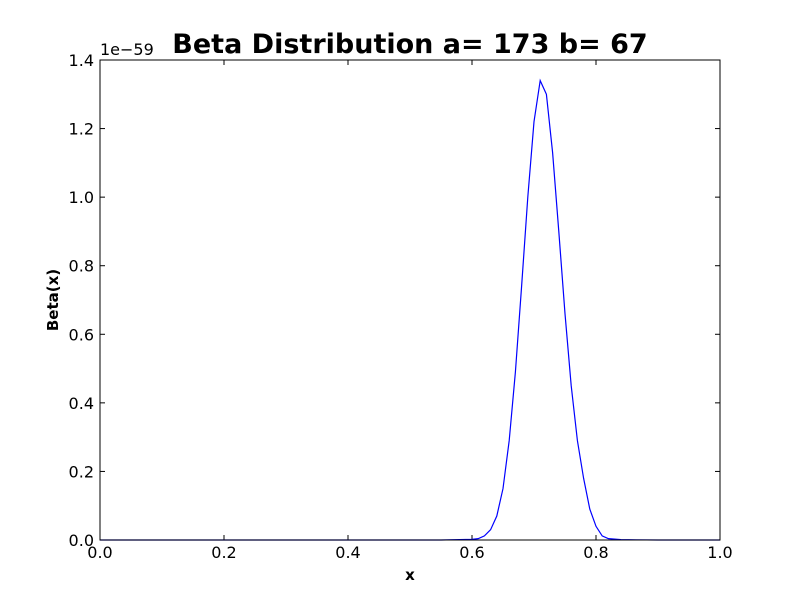  What do you see at coordinates (99, 552) in the screenshot?
I see `x-tick-label: 0.0` at bounding box center [99, 552].